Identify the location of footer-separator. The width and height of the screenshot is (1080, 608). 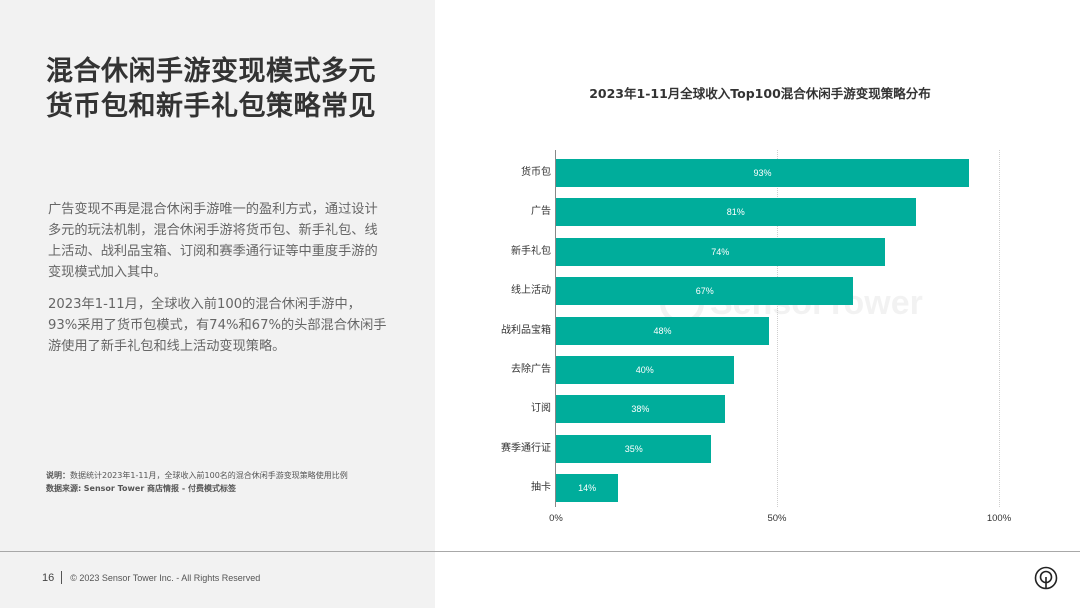
(62, 577).